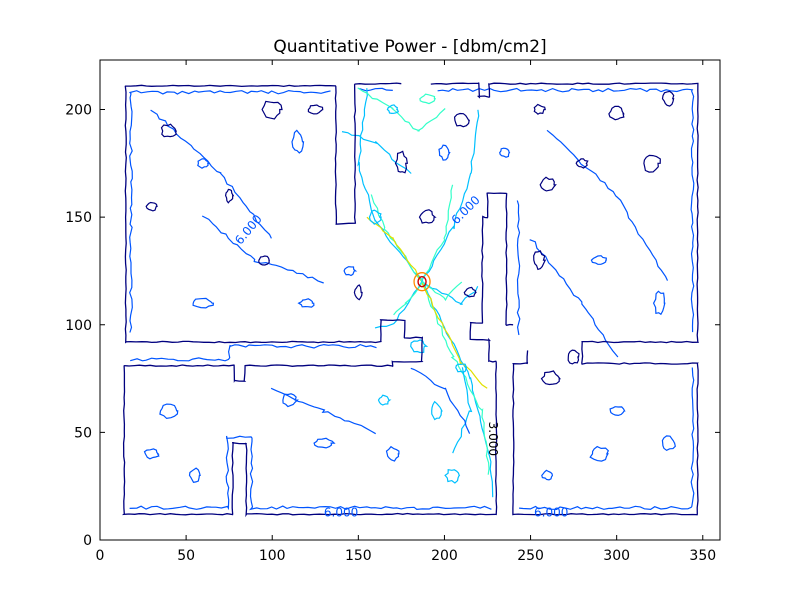  I want to click on source-hotspot, so click(422, 282).